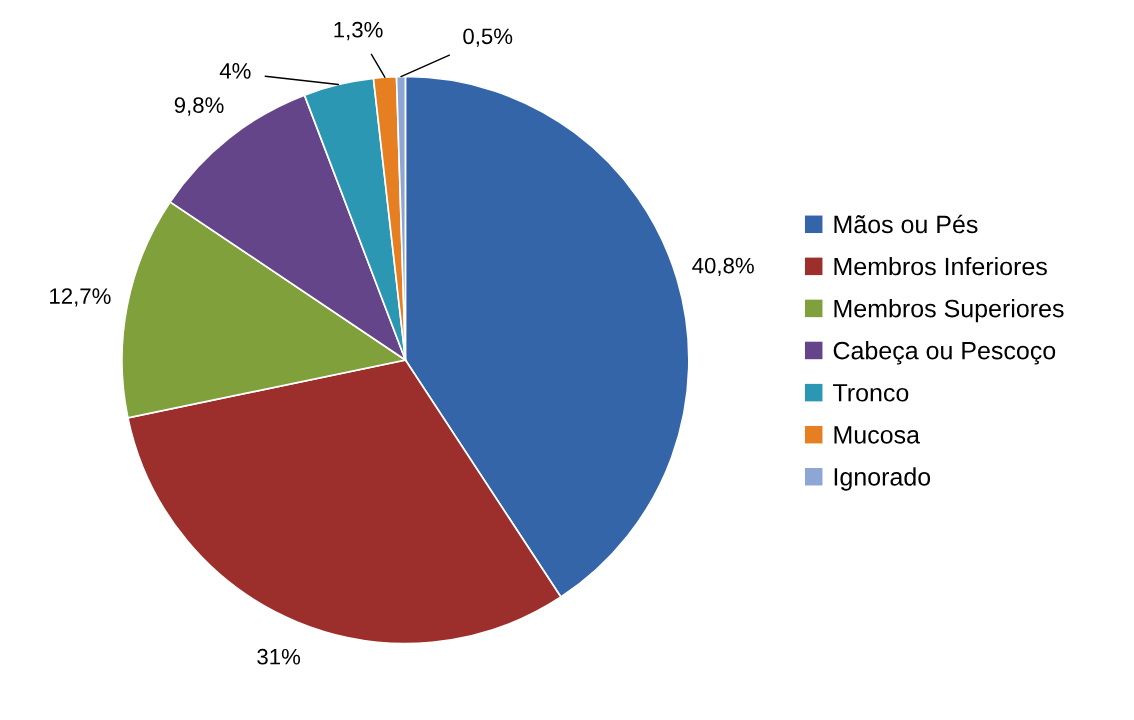  Describe the element at coordinates (944, 353) in the screenshot. I see `legend-label: Cabeça ou Pescoço` at that location.